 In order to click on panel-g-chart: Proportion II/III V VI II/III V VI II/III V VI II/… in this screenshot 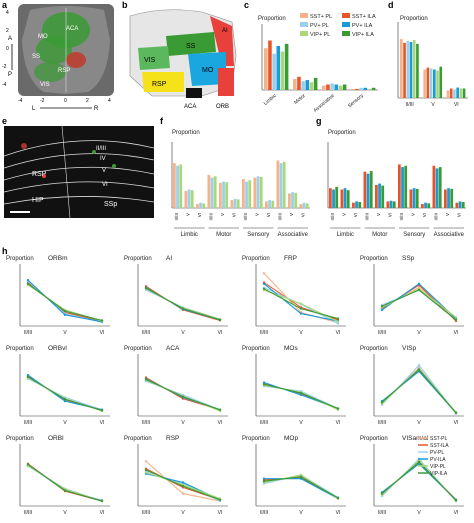, I will do `click(396, 184)`.